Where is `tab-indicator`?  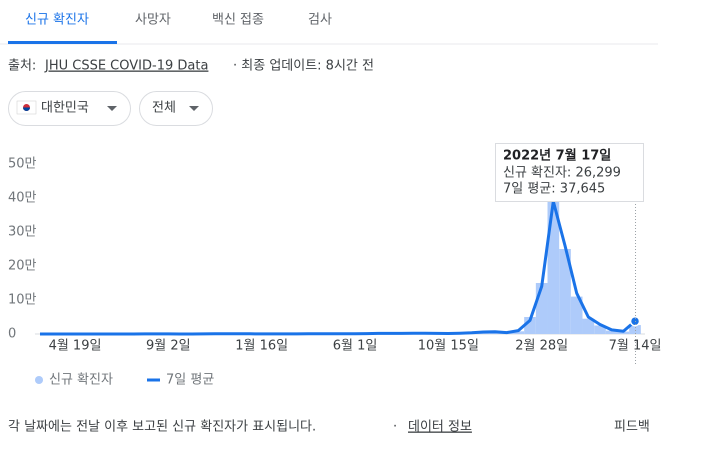
tab-indicator is located at coordinates (62, 42).